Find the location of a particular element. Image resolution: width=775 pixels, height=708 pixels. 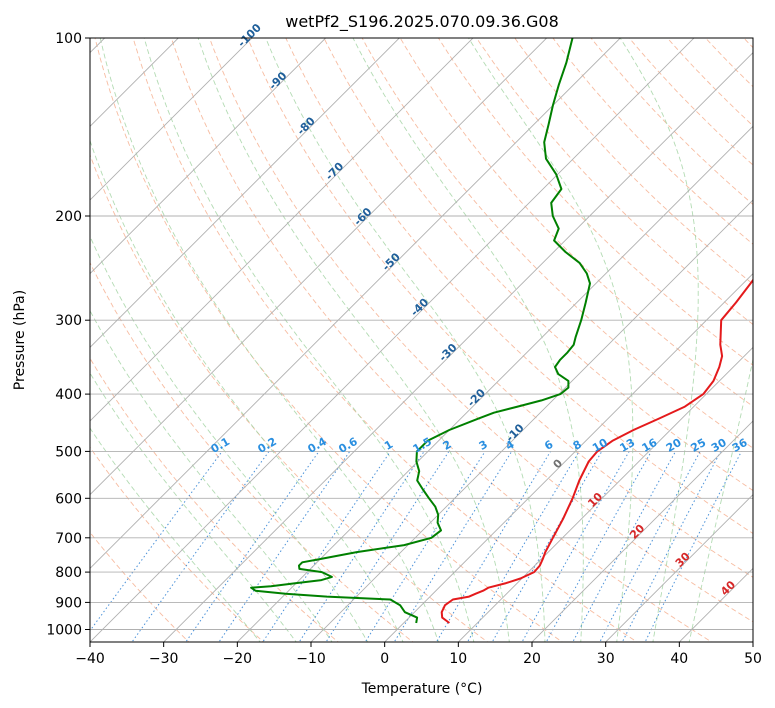

y-tick-label: 100 is located at coordinates (68, 39).